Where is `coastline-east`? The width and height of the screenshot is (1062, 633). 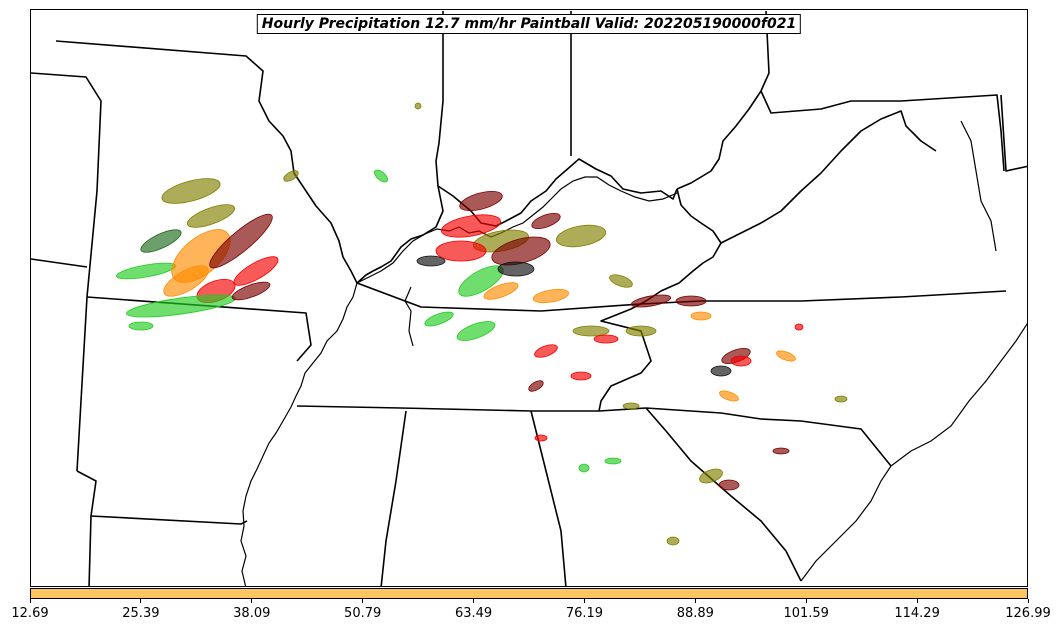
coastline-east is located at coordinates (958, 394).